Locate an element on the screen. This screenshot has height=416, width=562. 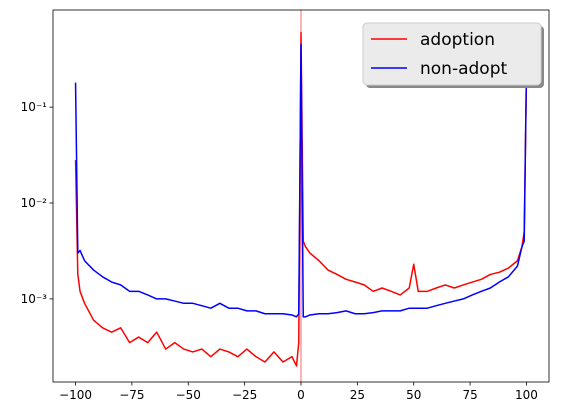
y-tick-label: 10⁻¹ is located at coordinates (34, 107).